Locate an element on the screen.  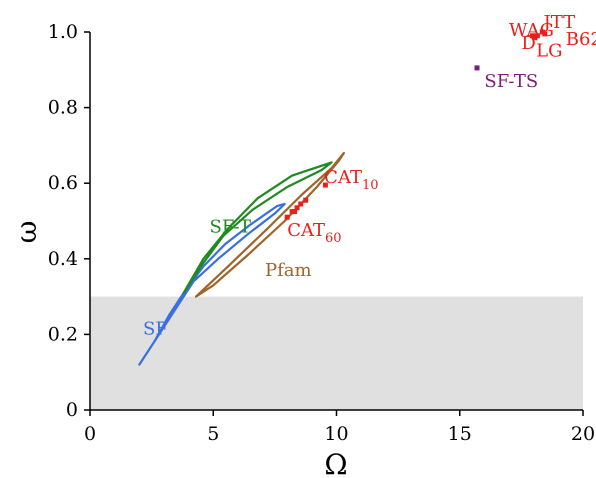
point-lg is located at coordinates (537, 36).